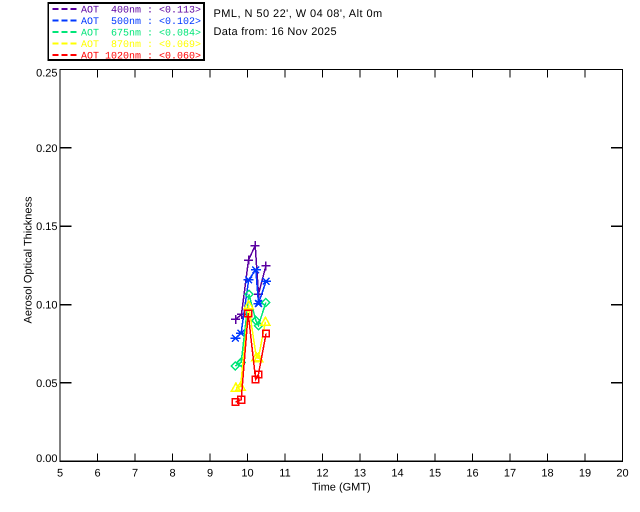  I want to click on svg-text:PML, N 50 22', W 04 08', Alt 0: PML, N 50 22', W 04 08', Alt 0m, so click(298, 14).